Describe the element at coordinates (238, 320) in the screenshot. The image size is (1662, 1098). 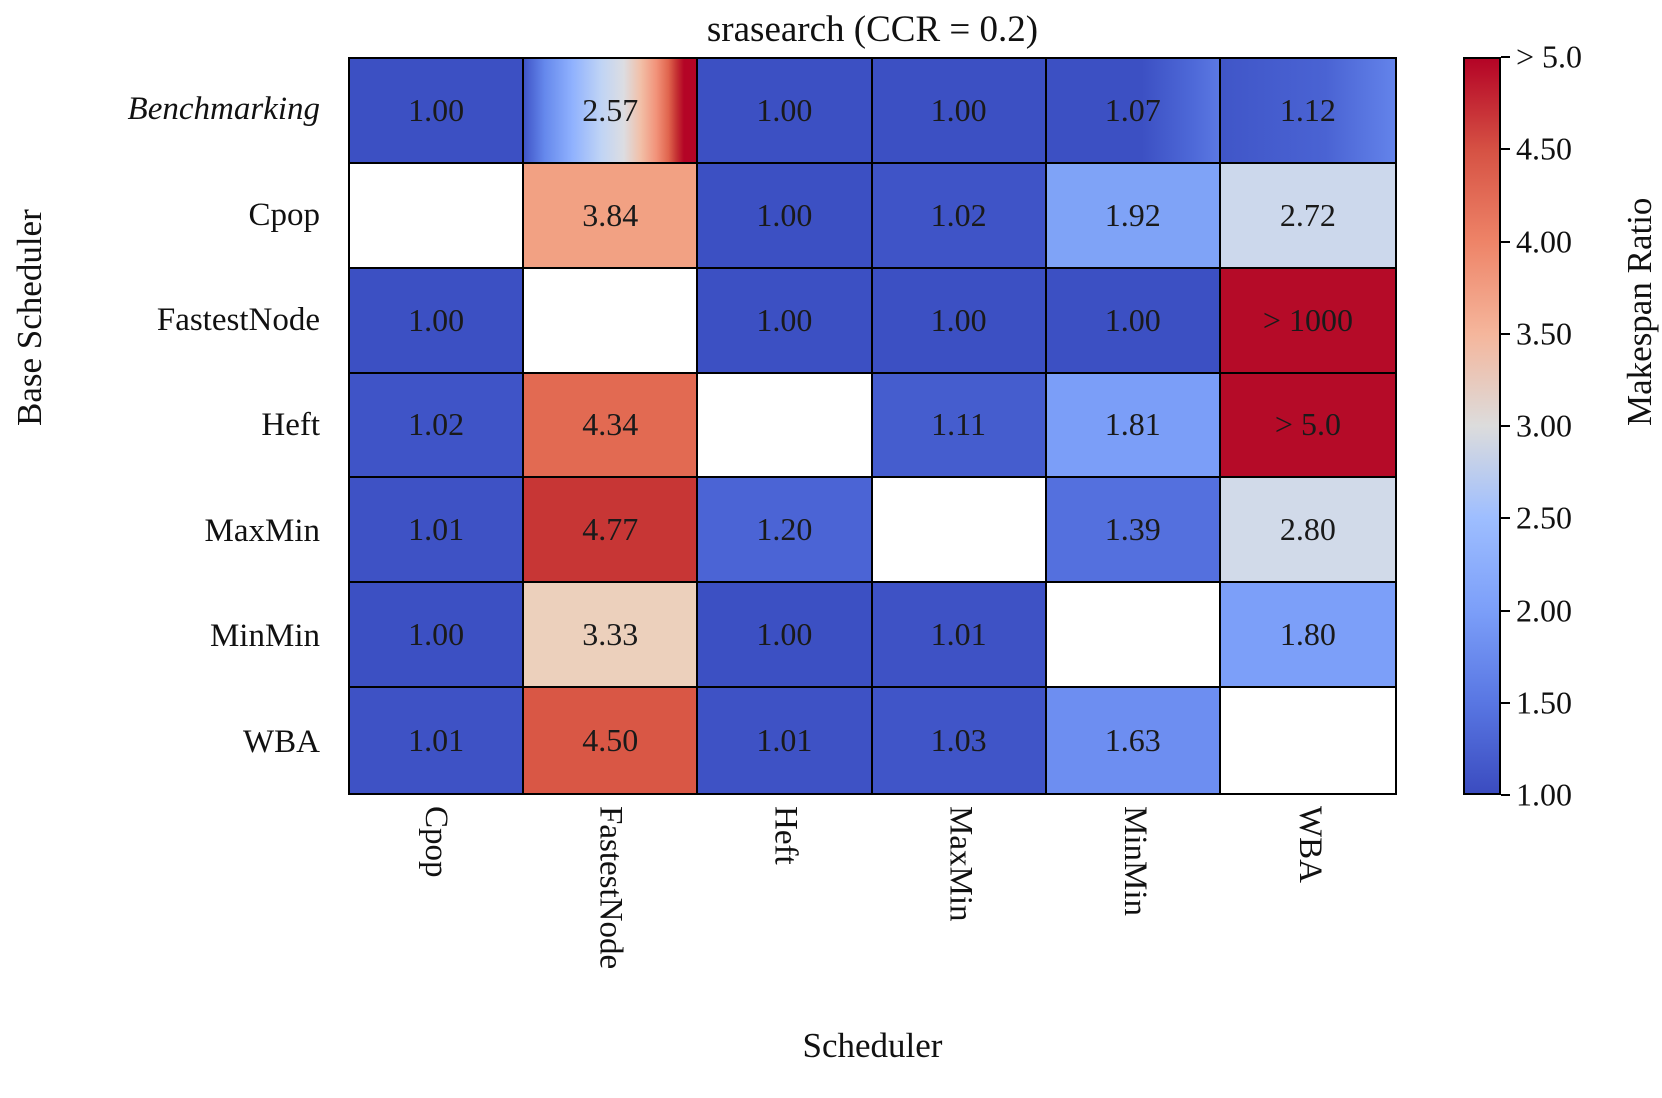
I see `y-tick-FastestNode: FastestNode` at that location.